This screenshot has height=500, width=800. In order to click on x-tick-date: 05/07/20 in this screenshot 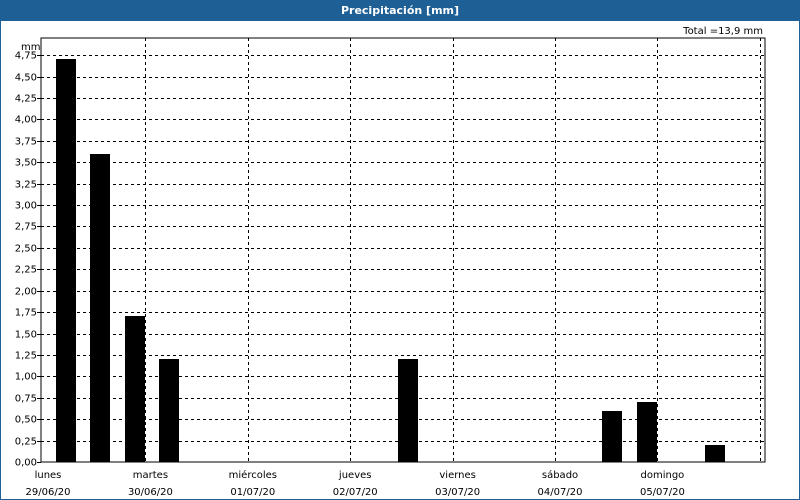, I will do `click(662, 492)`.